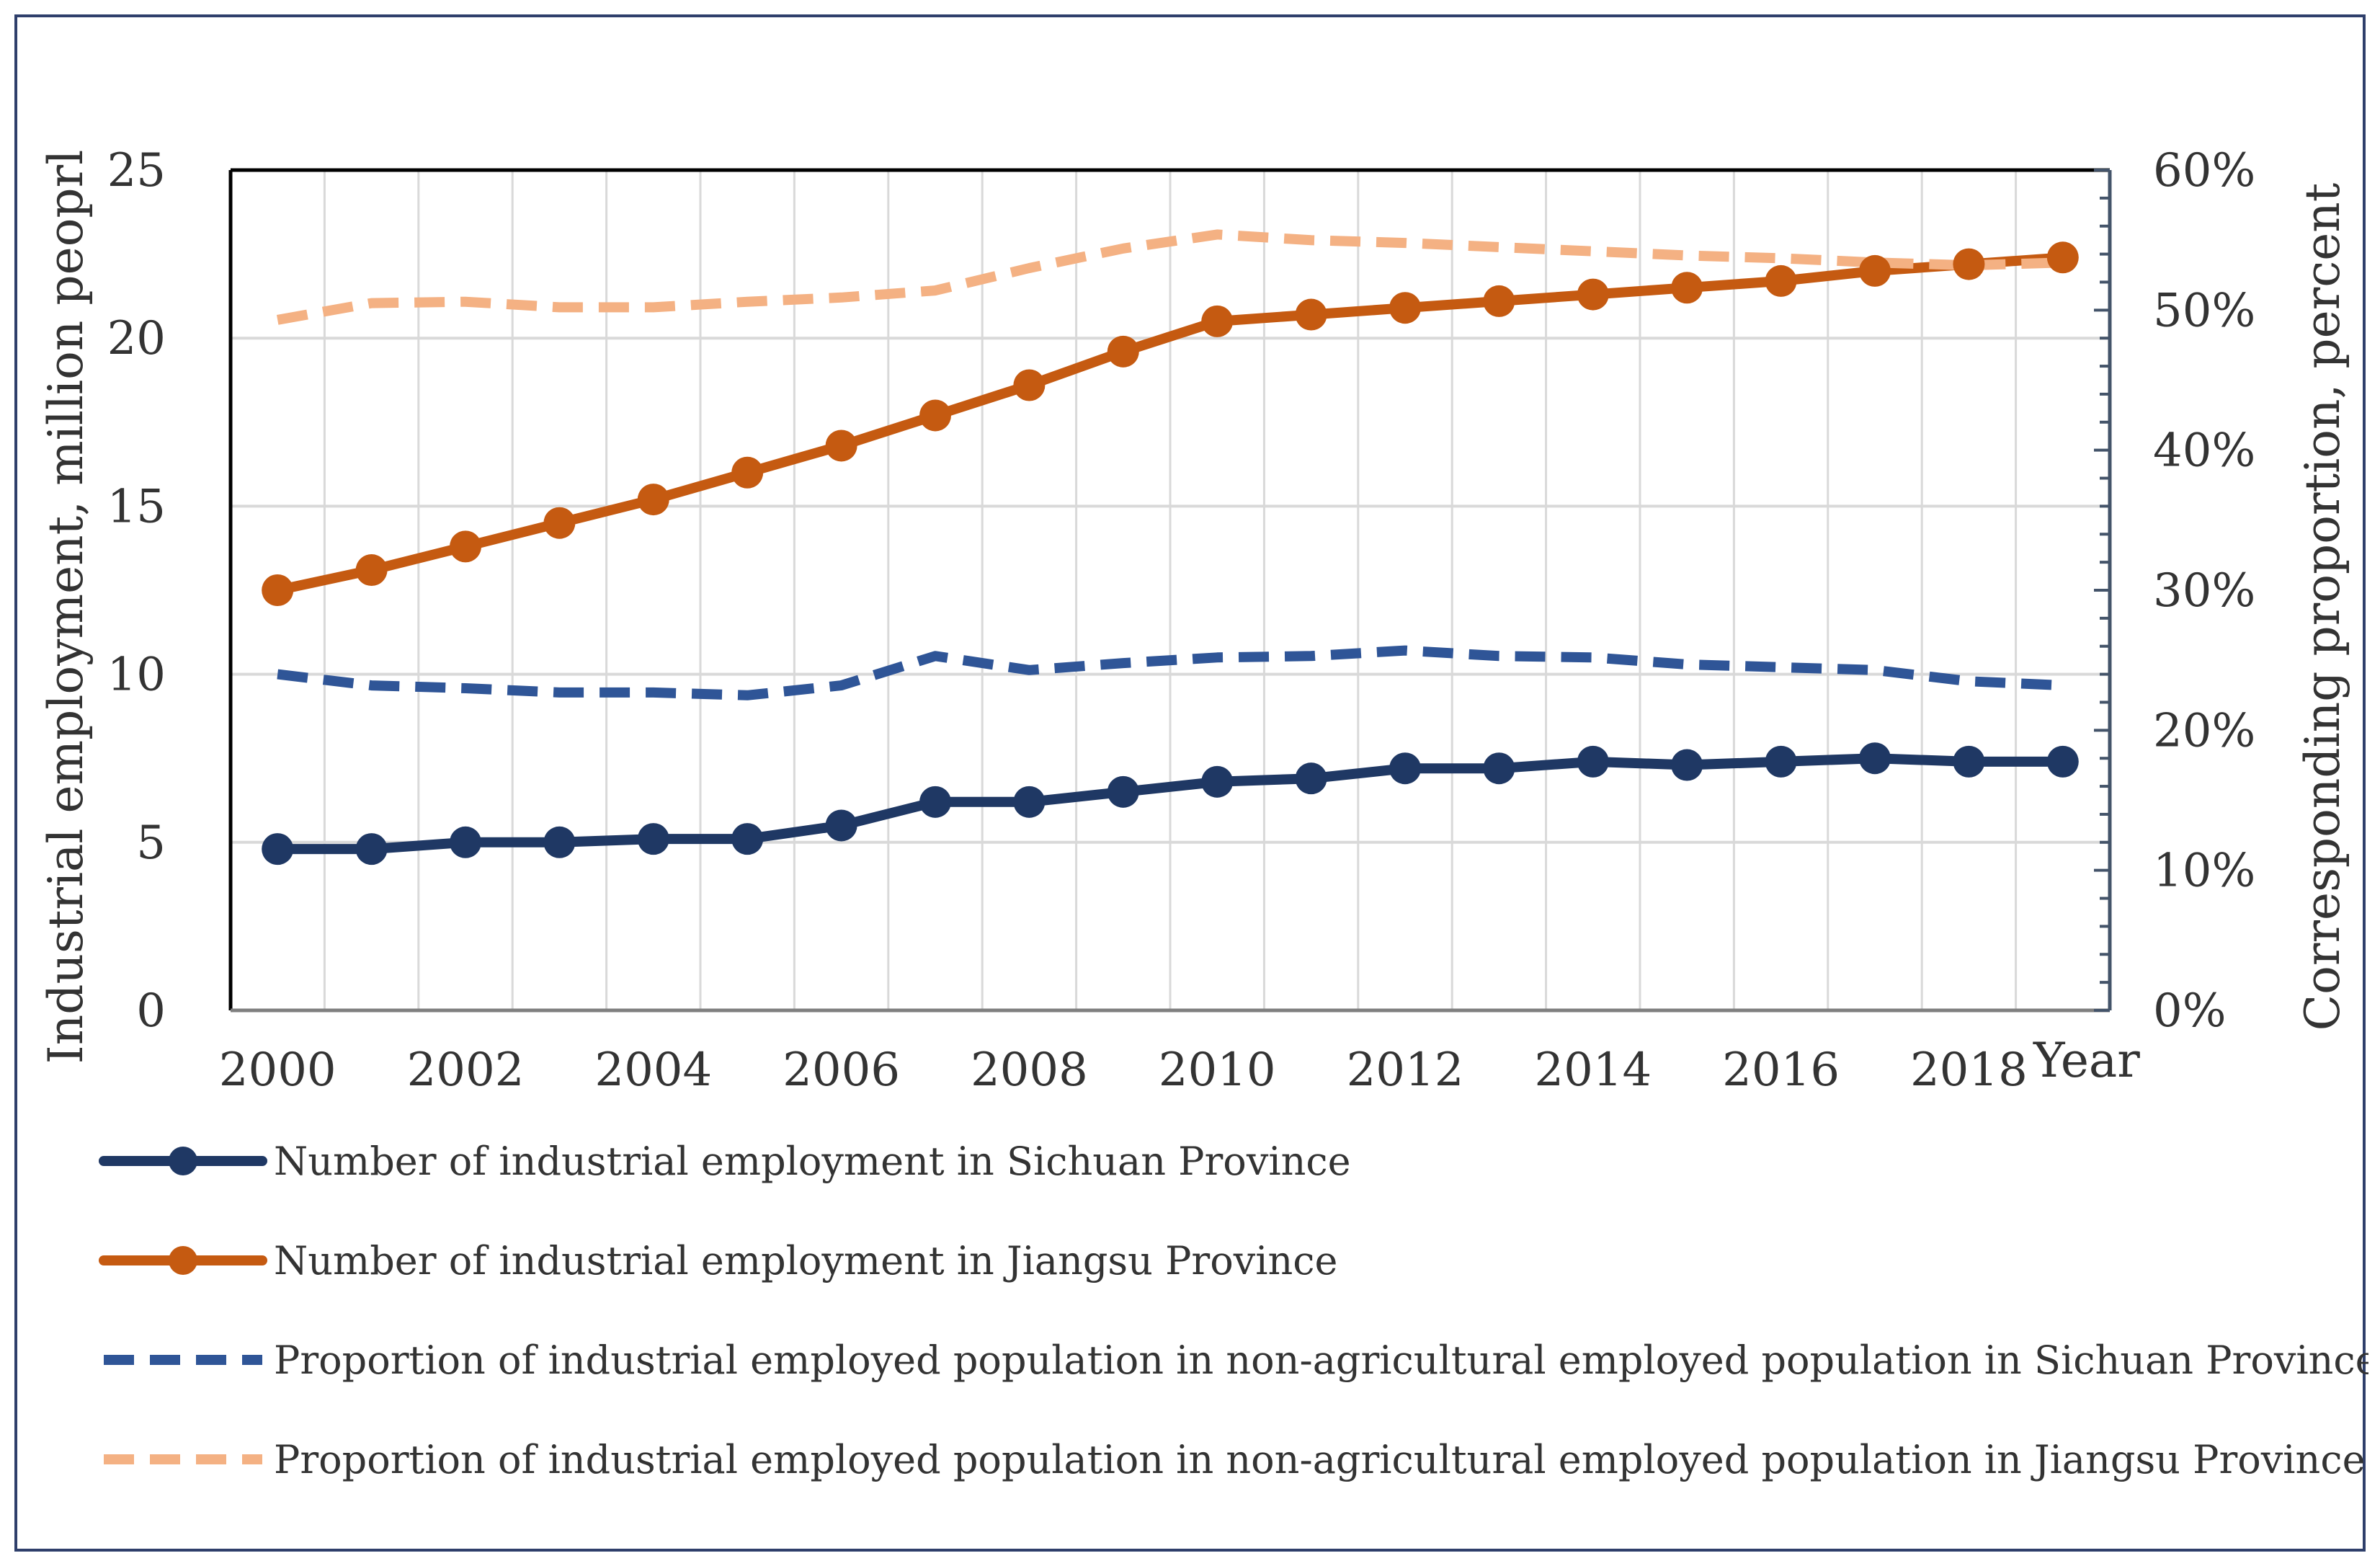 The height and width of the screenshot is (1566, 2380). What do you see at coordinates (2204, 872) in the screenshot?
I see `y-right-tick-label: 10%` at bounding box center [2204, 872].